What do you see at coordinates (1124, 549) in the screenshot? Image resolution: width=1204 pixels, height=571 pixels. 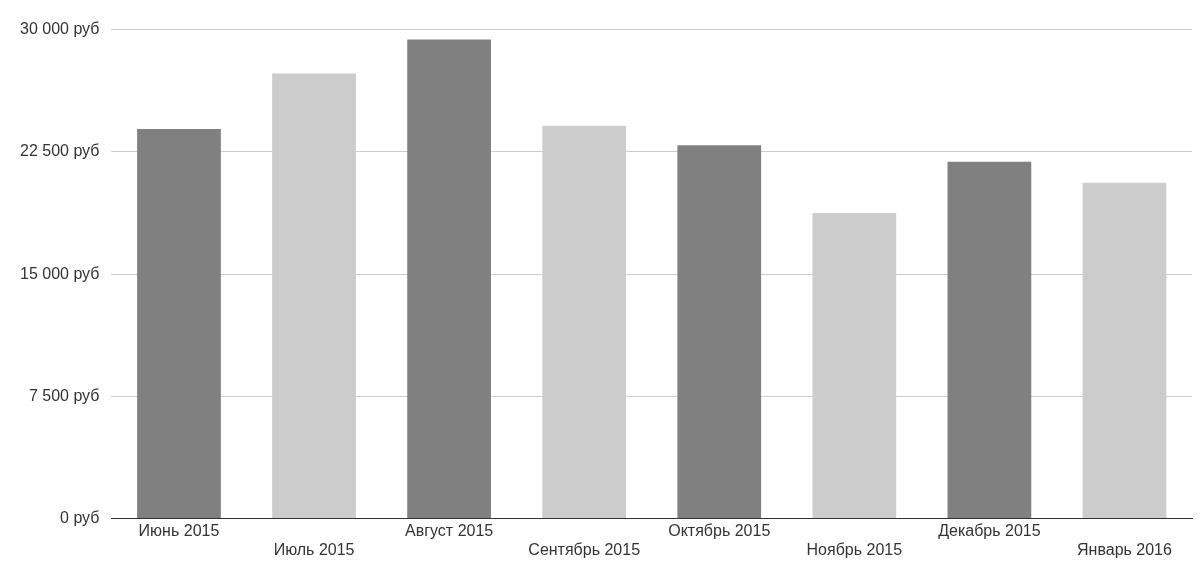 I see `x-tick-label: Январь 2016` at bounding box center [1124, 549].